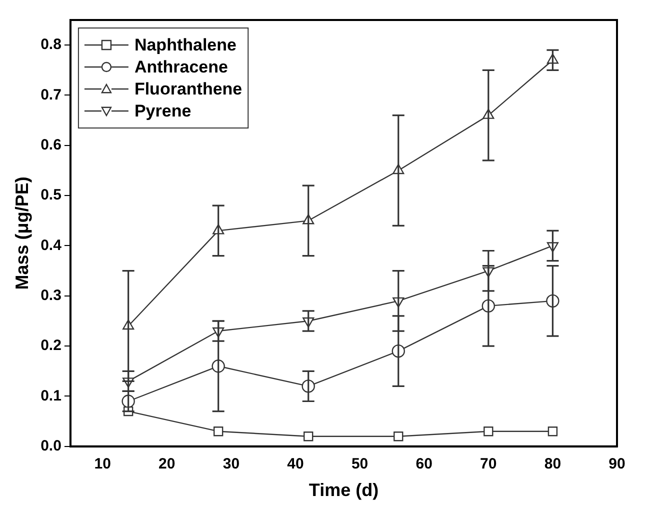 Image resolution: width=645 pixels, height=514 pixels. I want to click on x-axis-title: Time (d), so click(343, 490).